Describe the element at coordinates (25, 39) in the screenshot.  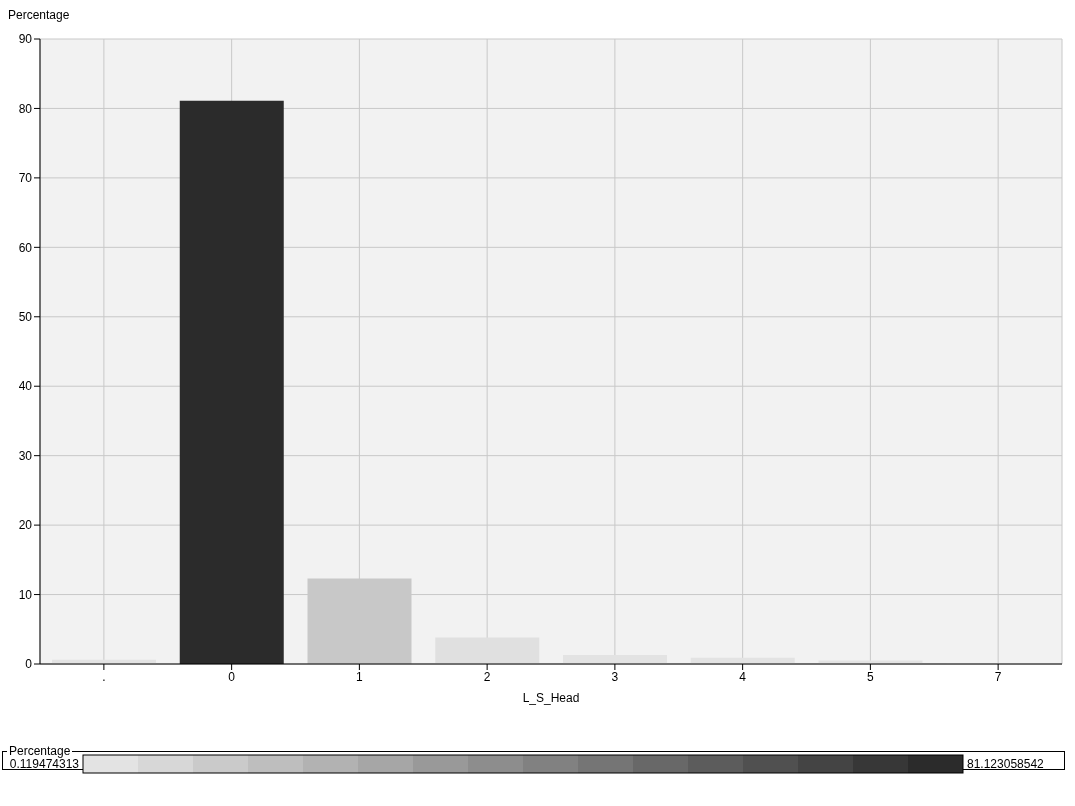
I see `y-tick-label: 90` at that location.